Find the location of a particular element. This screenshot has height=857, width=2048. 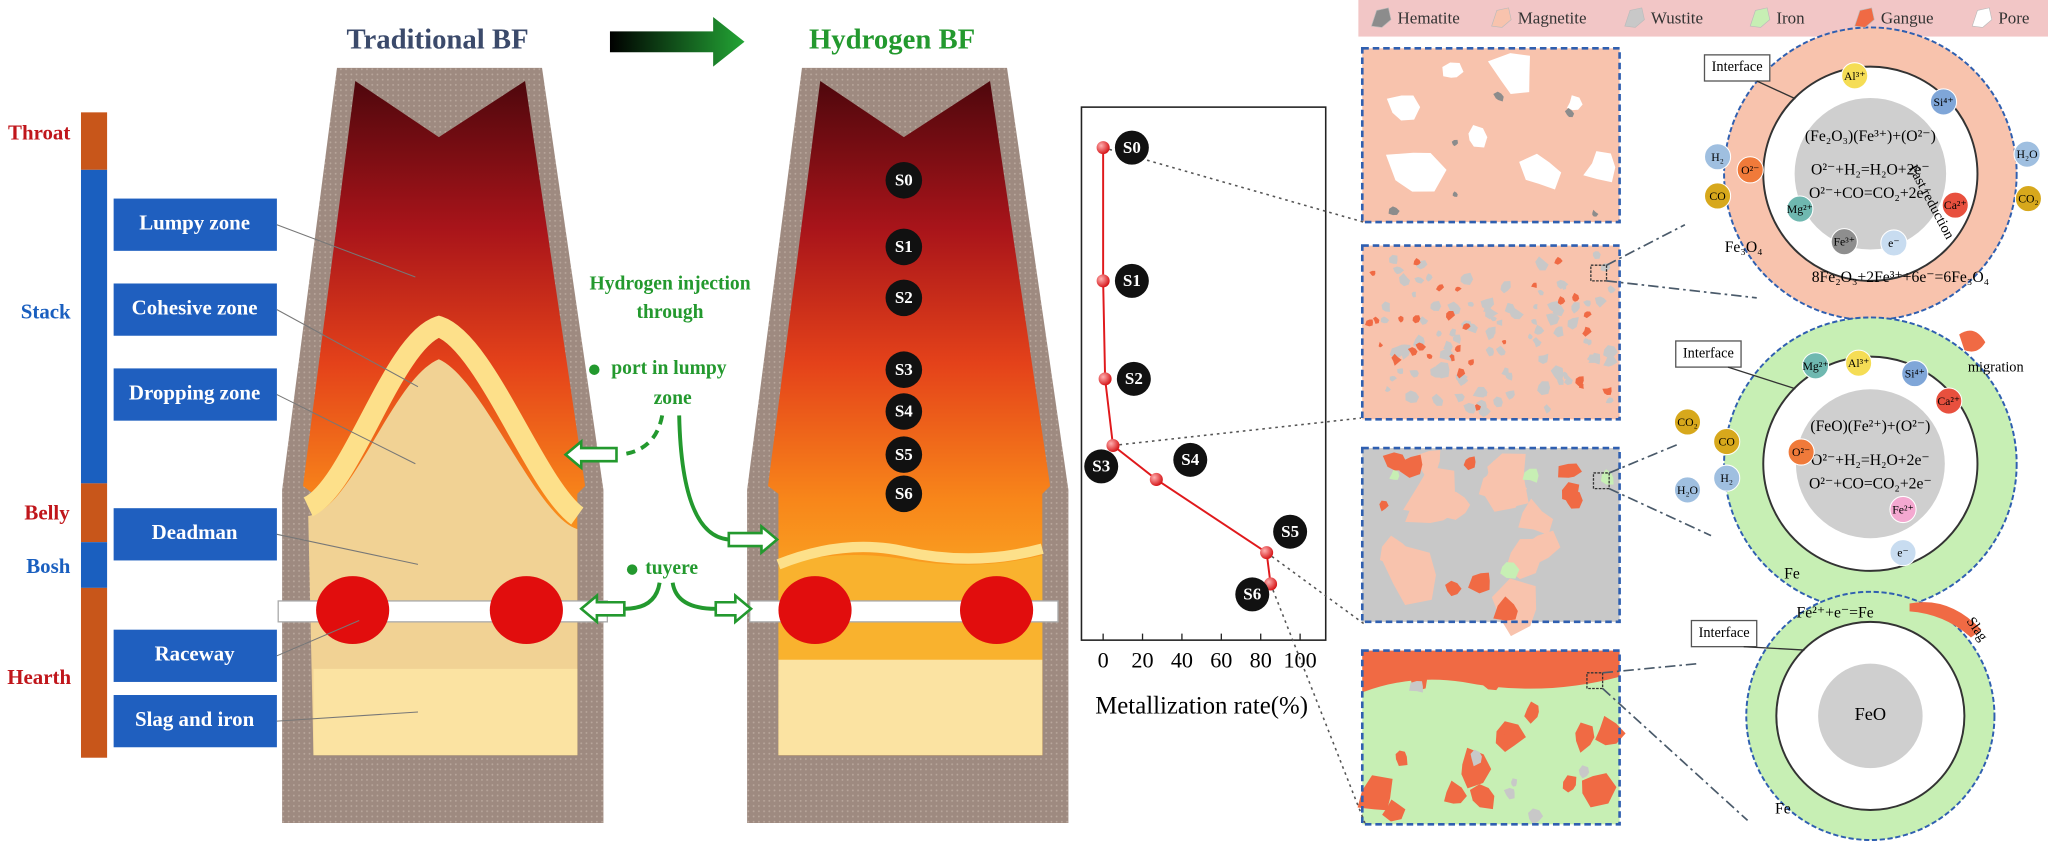

zone-label: Lumpy zone is located at coordinates (194, 222).